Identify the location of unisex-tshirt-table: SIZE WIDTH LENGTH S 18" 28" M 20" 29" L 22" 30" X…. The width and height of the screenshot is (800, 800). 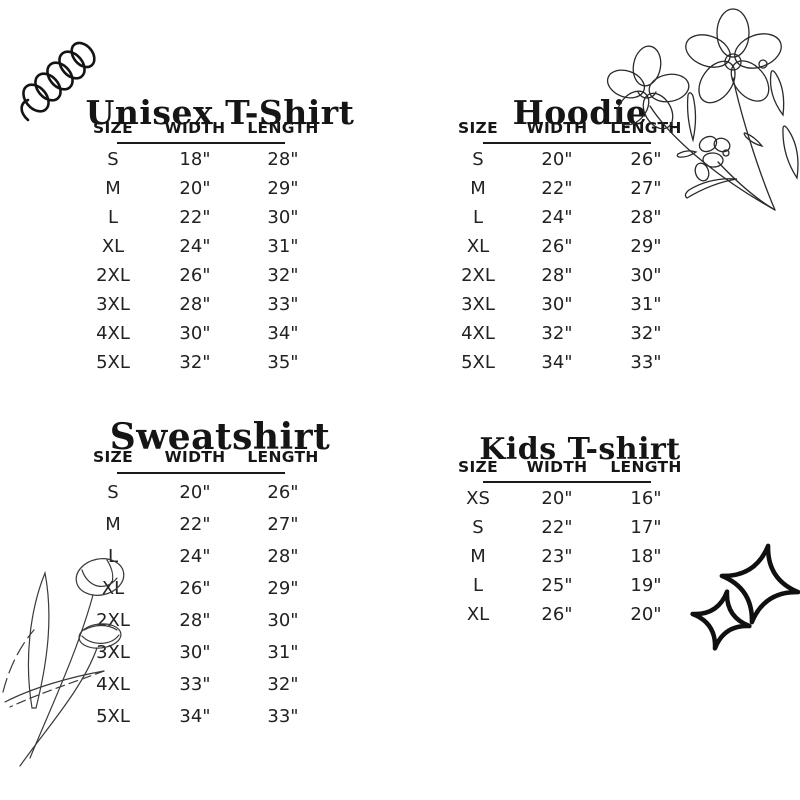
(201, 248).